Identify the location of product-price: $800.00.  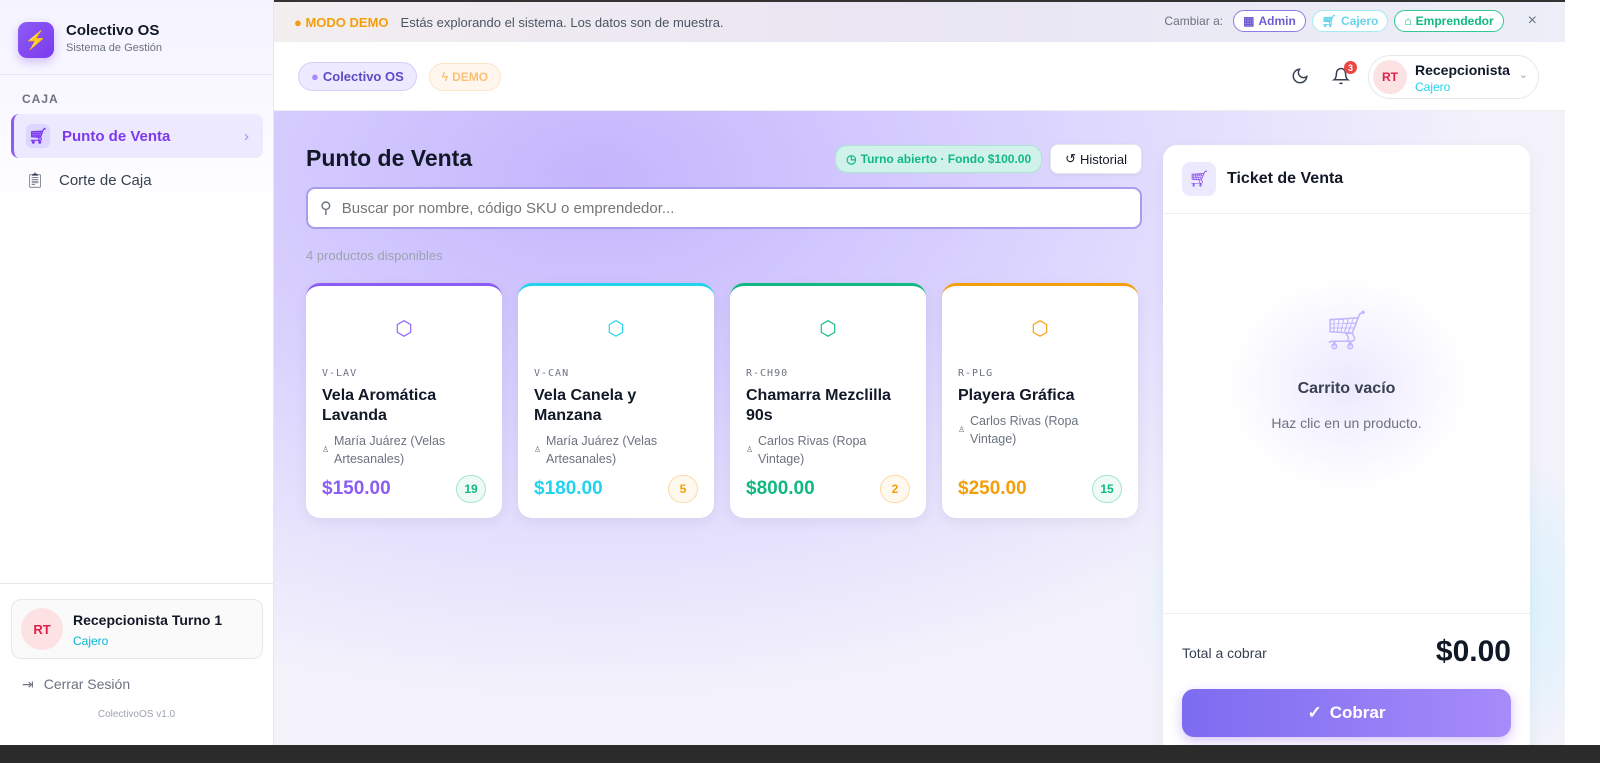
(780, 488).